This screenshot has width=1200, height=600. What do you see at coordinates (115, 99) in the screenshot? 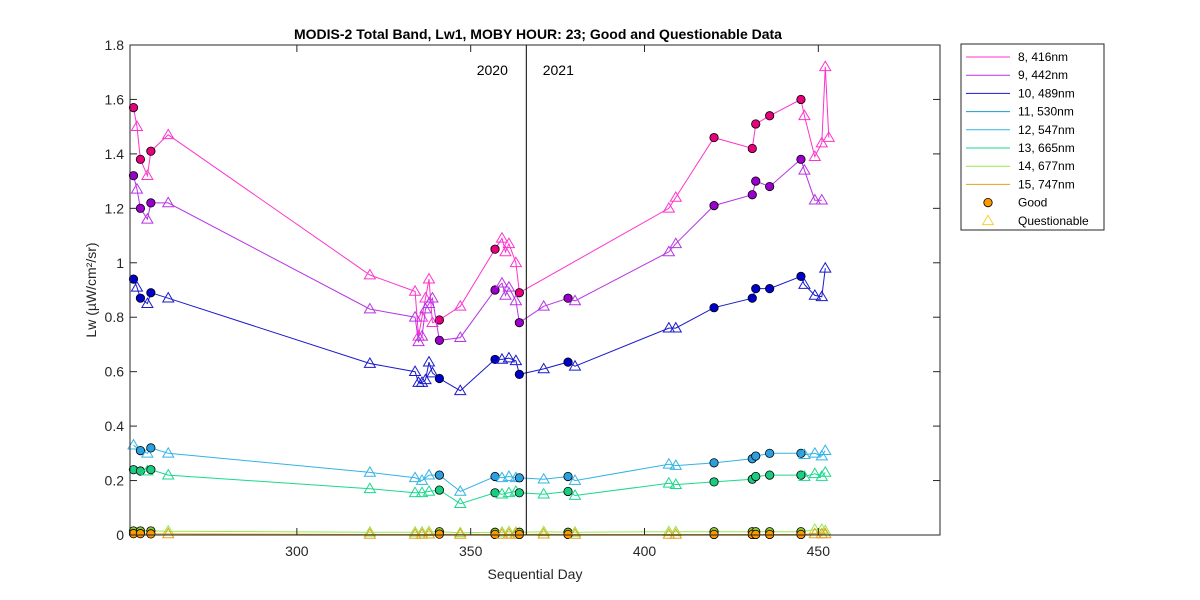
I see `y-tick-label: 1.6` at bounding box center [115, 99].